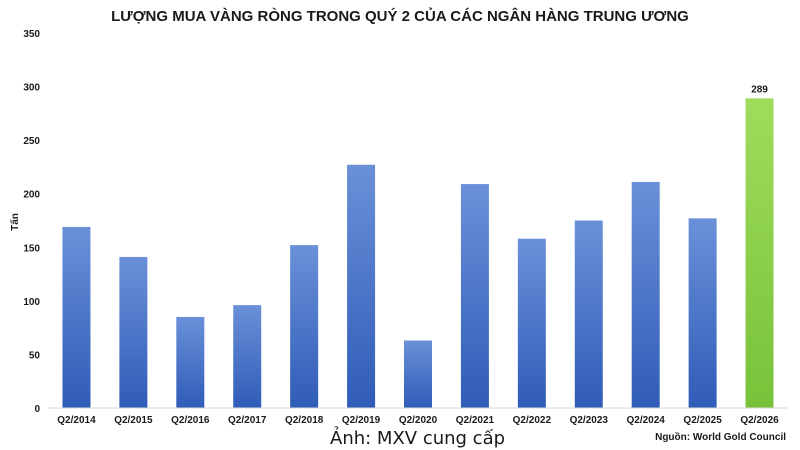 This screenshot has width=800, height=450. I want to click on x-tick-label: Q2/2019, so click(361, 420).